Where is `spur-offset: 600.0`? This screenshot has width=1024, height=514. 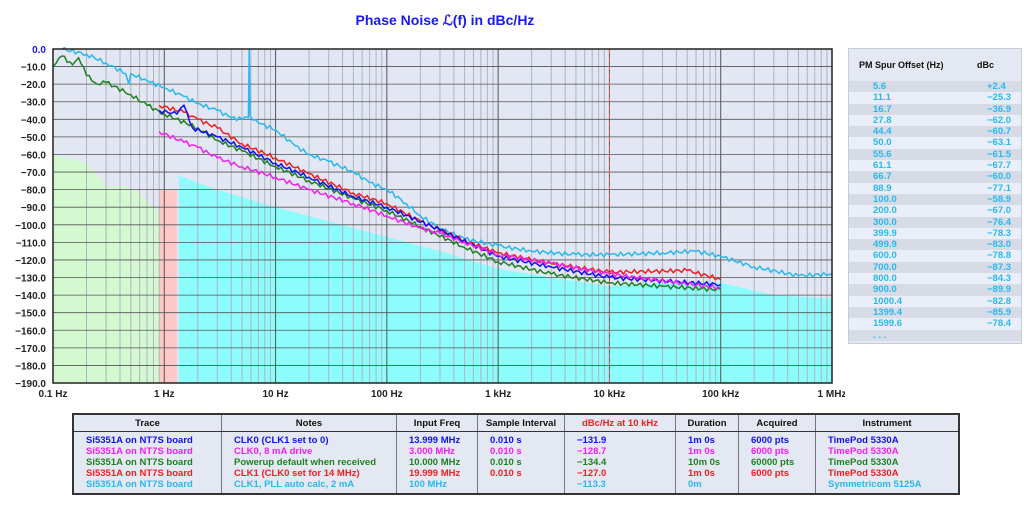
spur-offset: 600.0 is located at coordinates (885, 256).